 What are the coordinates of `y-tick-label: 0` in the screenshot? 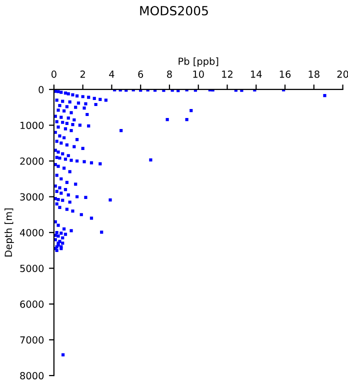 It's located at (41, 90).